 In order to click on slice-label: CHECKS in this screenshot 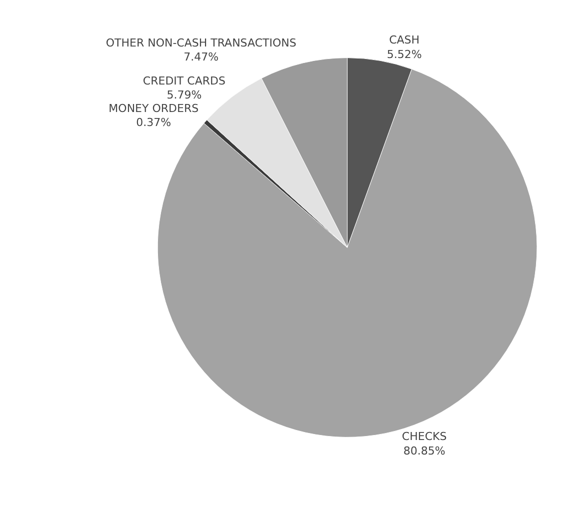, I will do `click(424, 437)`.